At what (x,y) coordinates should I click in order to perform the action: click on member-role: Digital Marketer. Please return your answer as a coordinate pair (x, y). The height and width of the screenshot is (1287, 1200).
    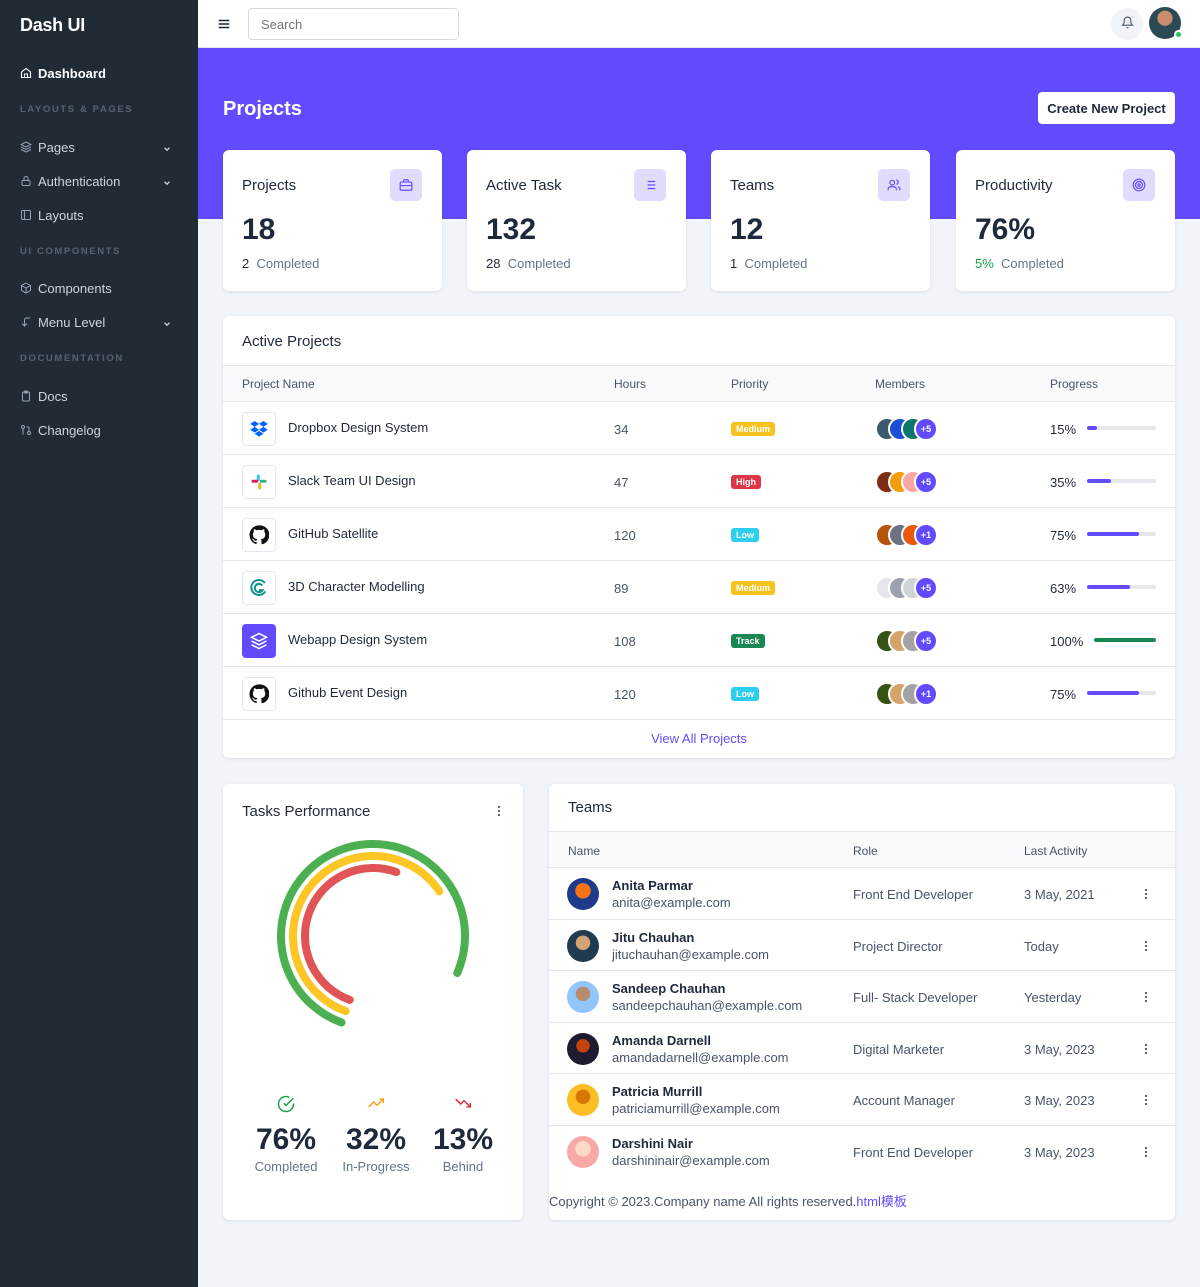
    Looking at the image, I should click on (899, 1049).